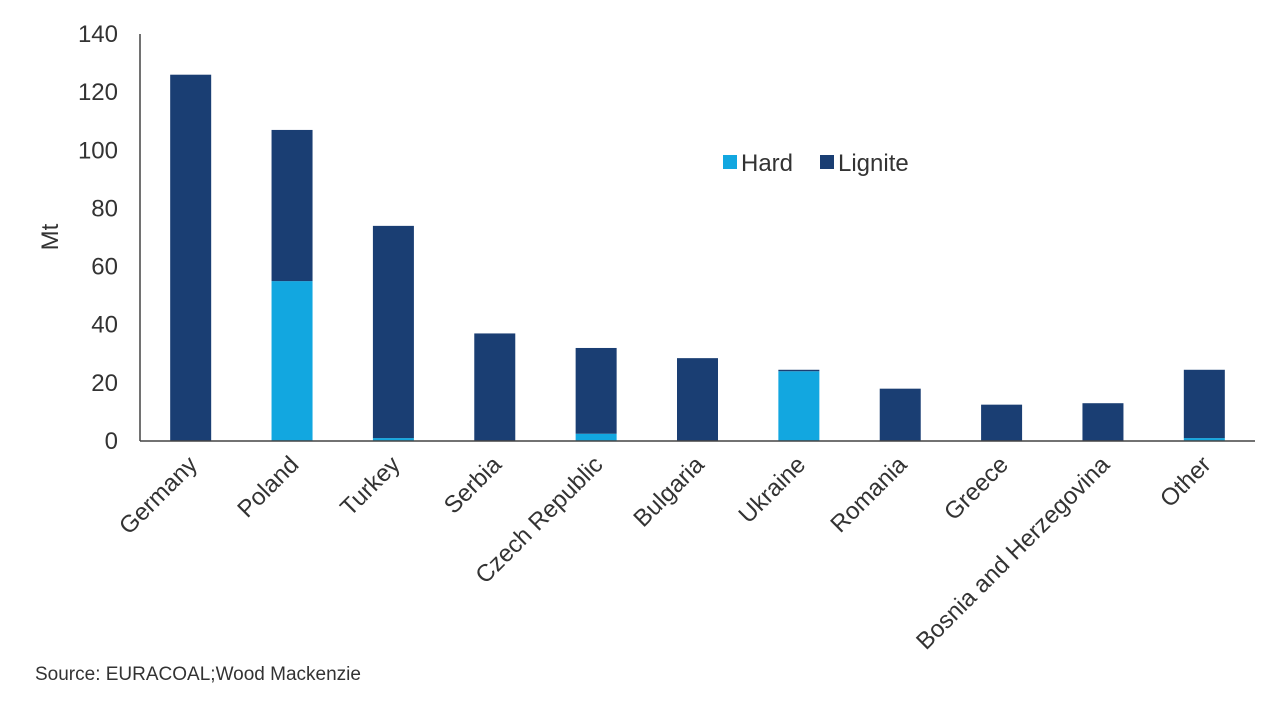  Describe the element at coordinates (976, 488) in the screenshot. I see `x-category-label: Greece` at that location.